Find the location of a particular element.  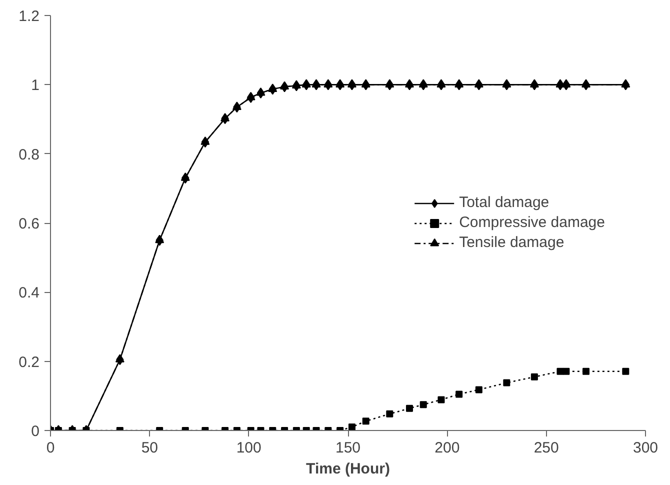

x-tick-label: 300 is located at coordinates (645, 448).